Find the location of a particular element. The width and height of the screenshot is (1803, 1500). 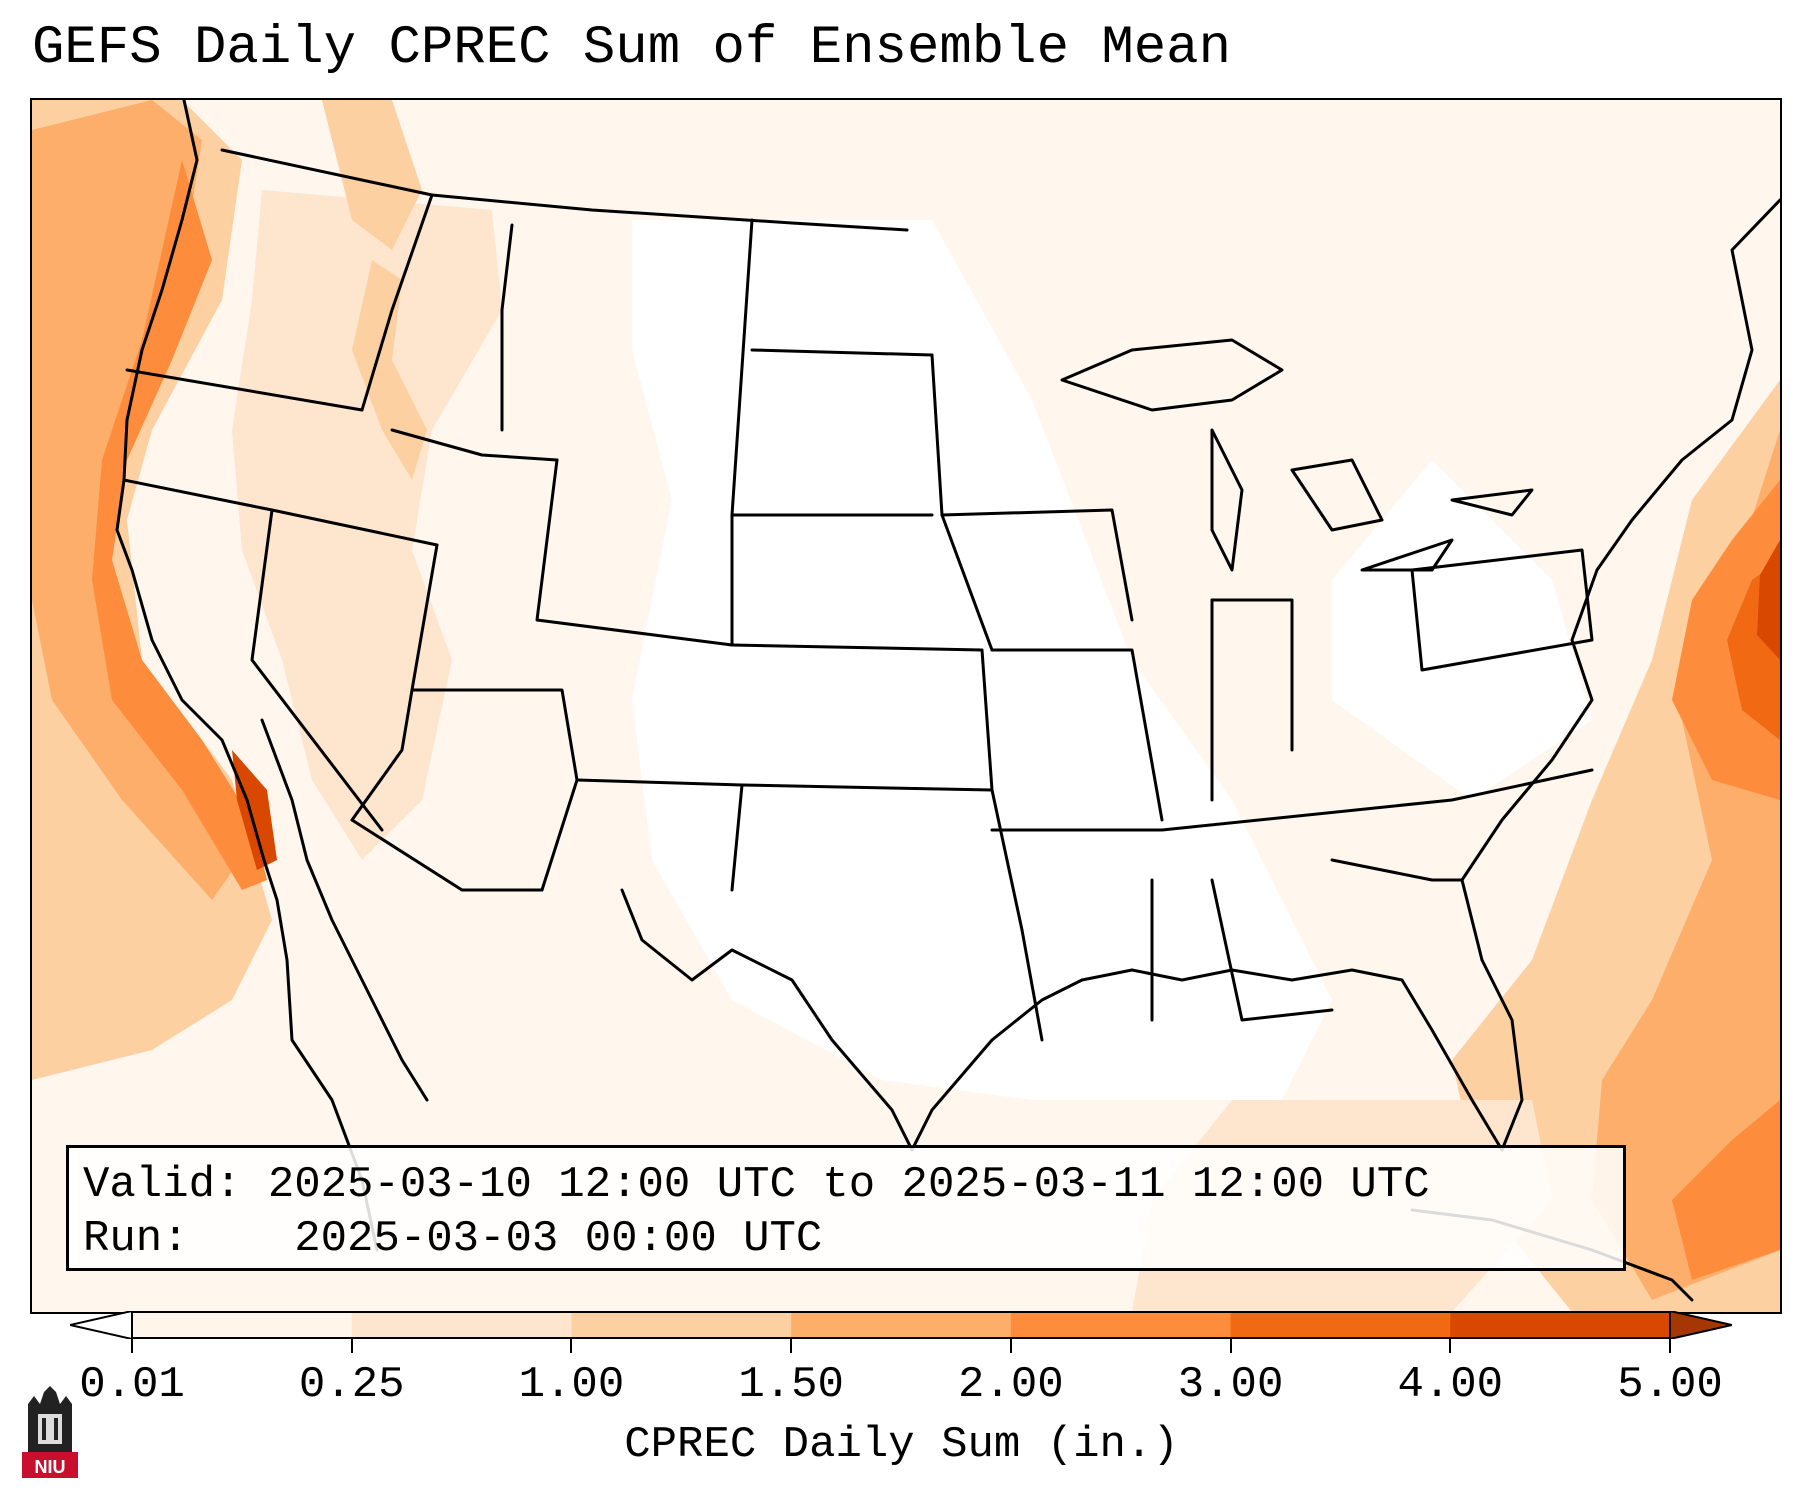

run-time: 2025-03-03 00:00 UTC is located at coordinates (558, 1239).